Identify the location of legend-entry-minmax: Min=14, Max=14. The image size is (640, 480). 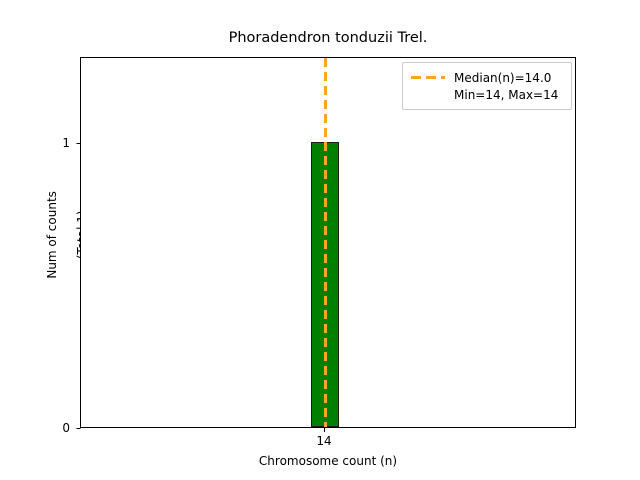
(487, 94).